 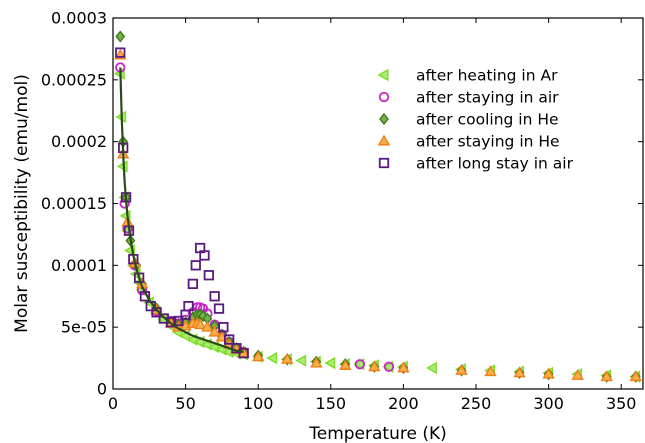 I want to click on x-tick-label: 50, so click(x=185, y=403).